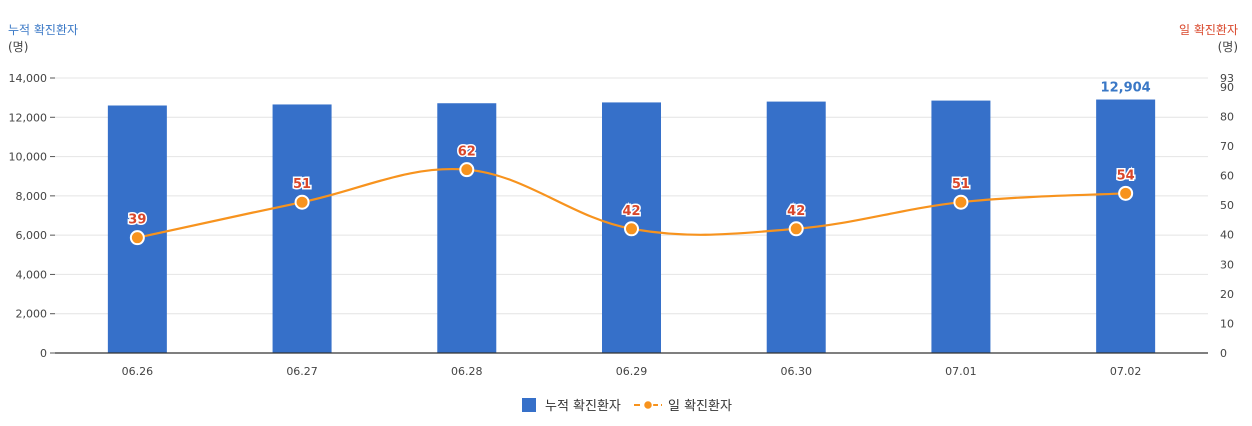 The height and width of the screenshot is (426, 1252). What do you see at coordinates (1126, 371) in the screenshot?
I see `x-tick-label: 07.02` at bounding box center [1126, 371].